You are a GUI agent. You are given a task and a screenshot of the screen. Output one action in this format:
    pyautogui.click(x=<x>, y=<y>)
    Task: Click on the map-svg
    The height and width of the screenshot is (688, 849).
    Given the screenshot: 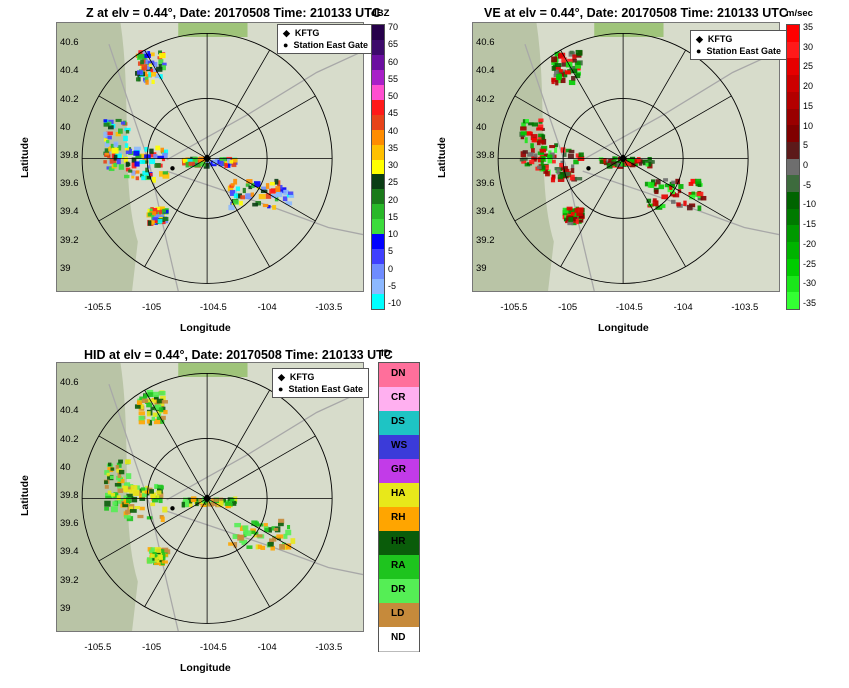 What is the action you would take?
    pyautogui.click(x=210, y=497)
    